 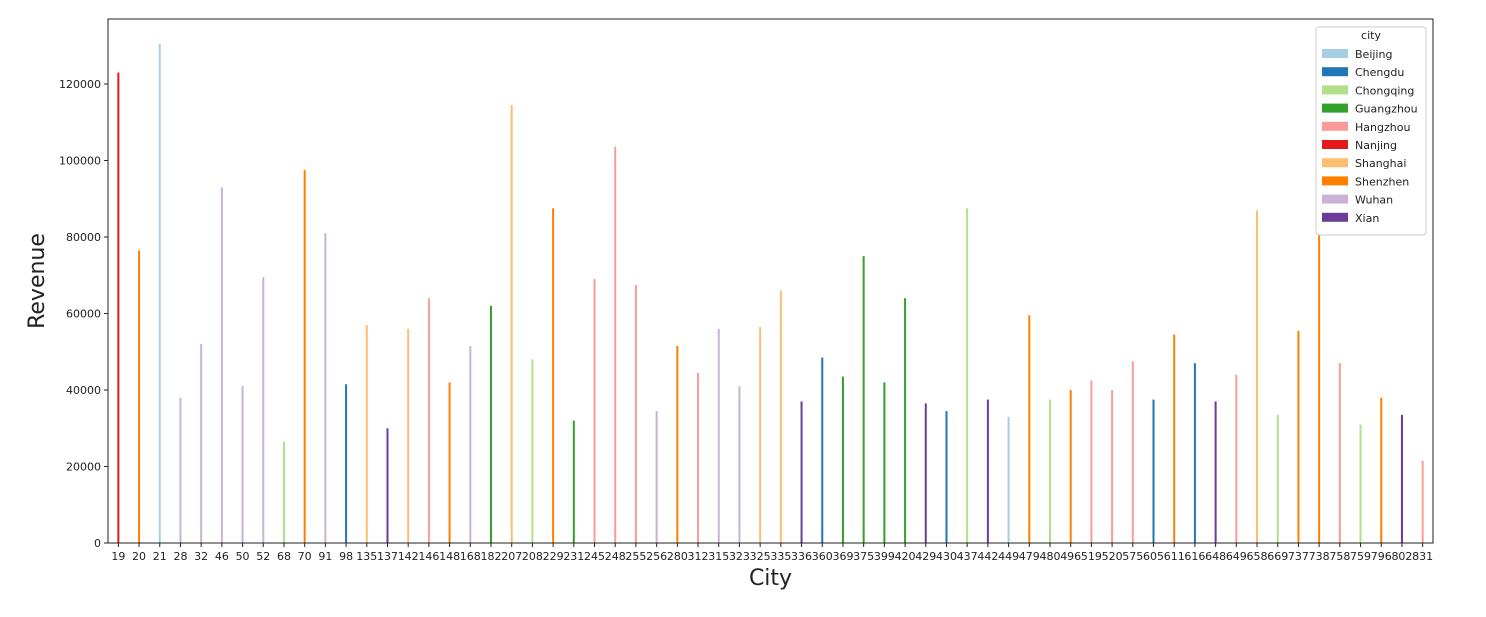 What do you see at coordinates (698, 556) in the screenshot?
I see `x-tick-label: 312` at bounding box center [698, 556].